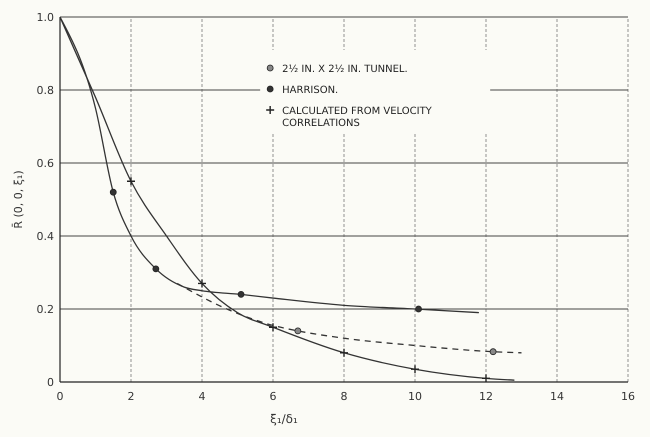 The width and height of the screenshot is (650, 437). I want to click on legend-label: 2½ IN. X 2½ IN. TUNNEL., so click(345, 69).